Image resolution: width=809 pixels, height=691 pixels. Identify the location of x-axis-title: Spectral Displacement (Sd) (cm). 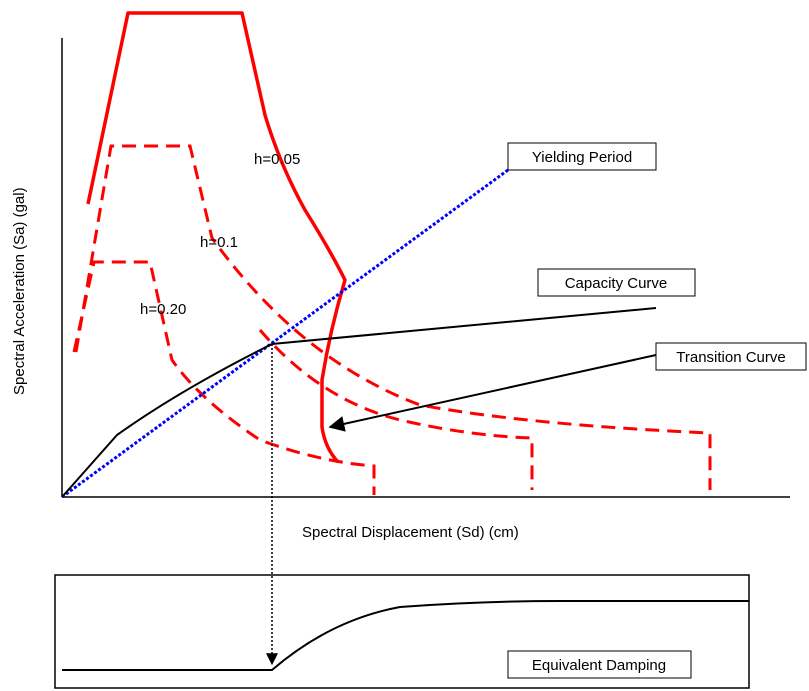
(410, 532).